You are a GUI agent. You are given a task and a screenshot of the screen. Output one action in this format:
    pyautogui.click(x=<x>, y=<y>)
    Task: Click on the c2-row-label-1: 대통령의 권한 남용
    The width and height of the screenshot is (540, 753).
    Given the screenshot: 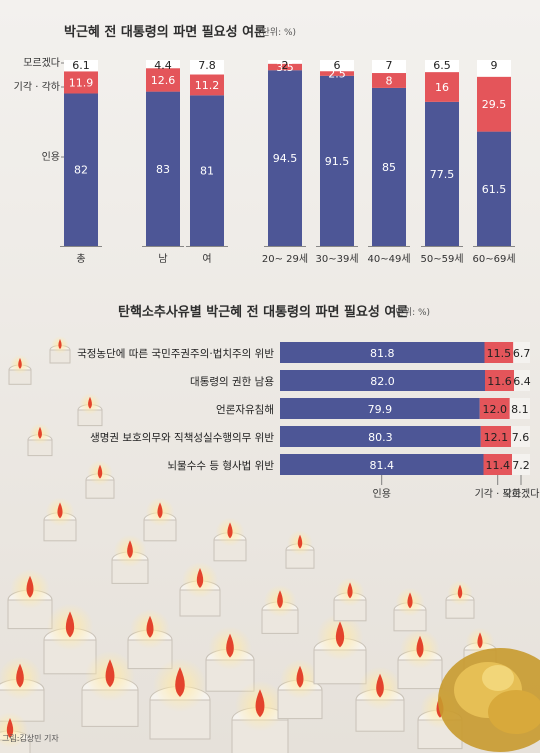 What is the action you would take?
    pyautogui.click(x=232, y=382)
    